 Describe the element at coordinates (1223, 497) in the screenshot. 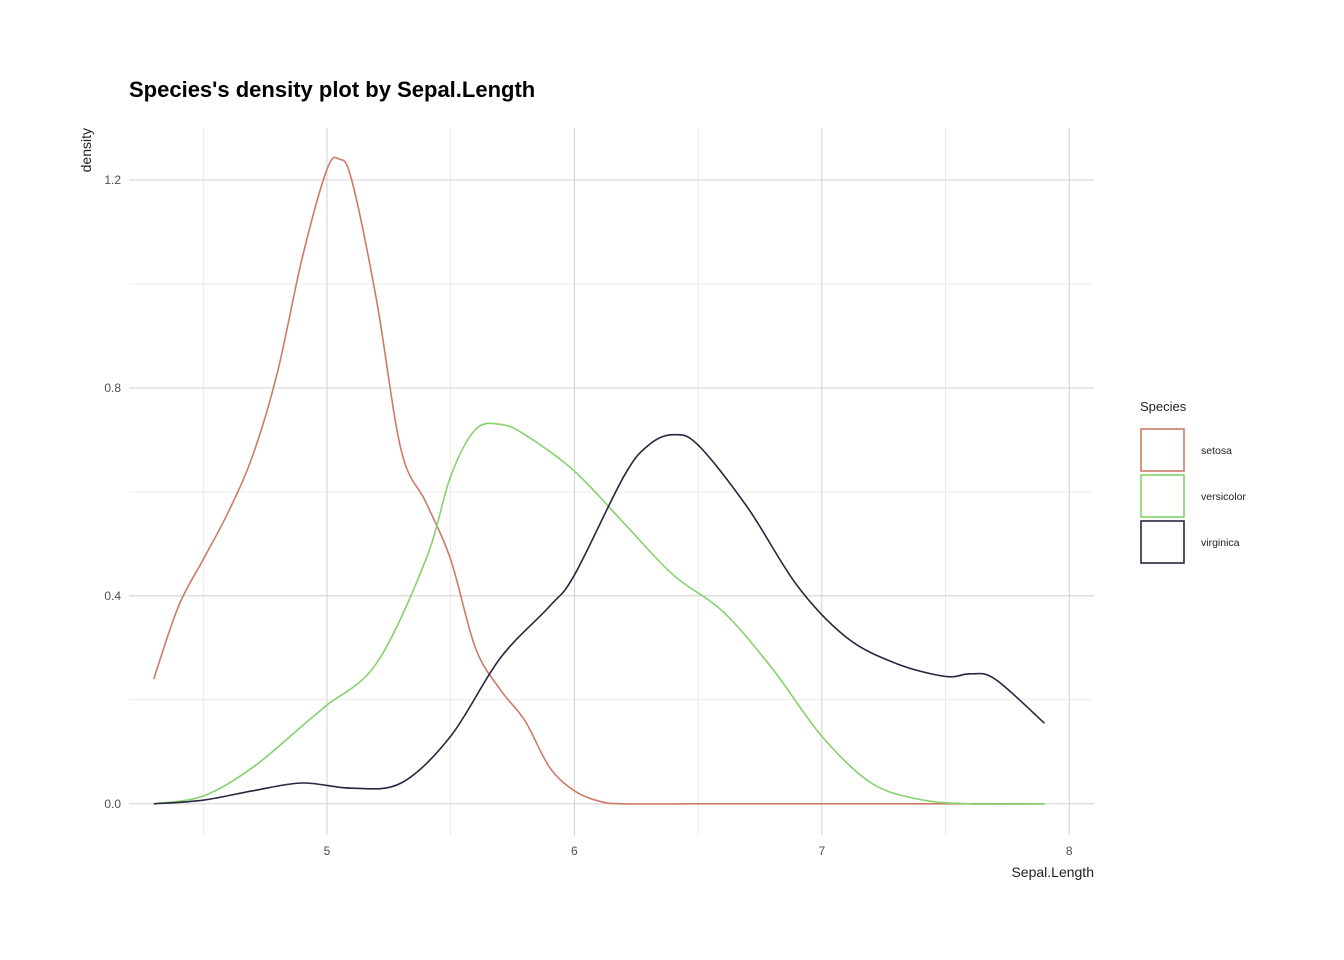

I see `legend-label-versicolor: versicolor` at that location.